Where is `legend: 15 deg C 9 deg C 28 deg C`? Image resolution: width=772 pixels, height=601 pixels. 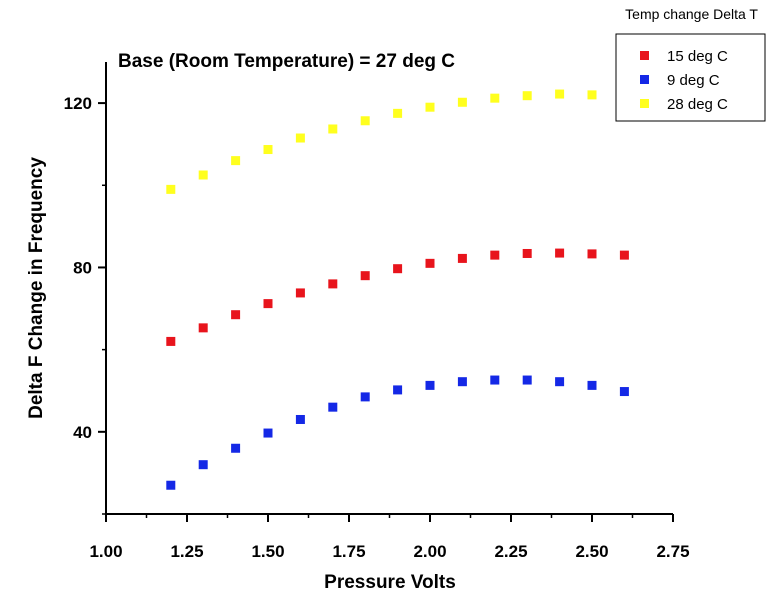 legend: 15 deg C 9 deg C 28 deg C is located at coordinates (690, 77).